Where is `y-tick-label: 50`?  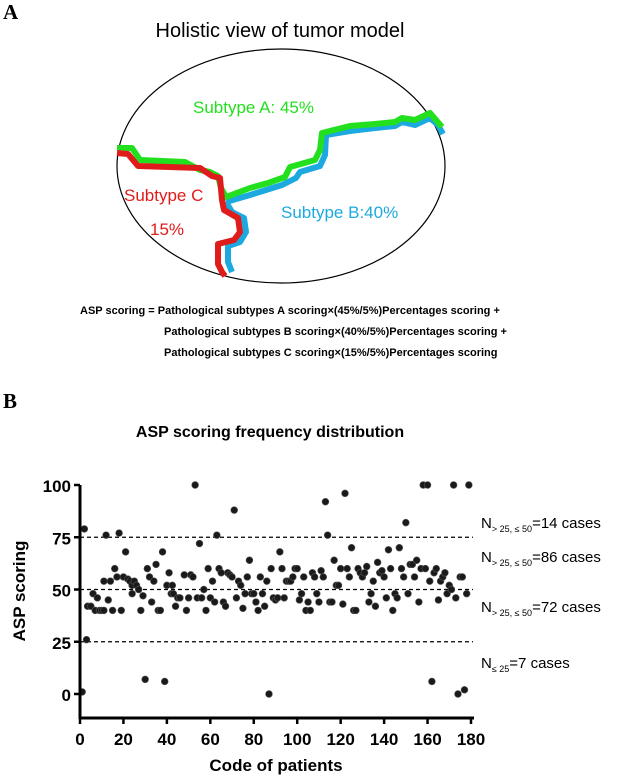 y-tick-label: 50 is located at coordinates (61, 591).